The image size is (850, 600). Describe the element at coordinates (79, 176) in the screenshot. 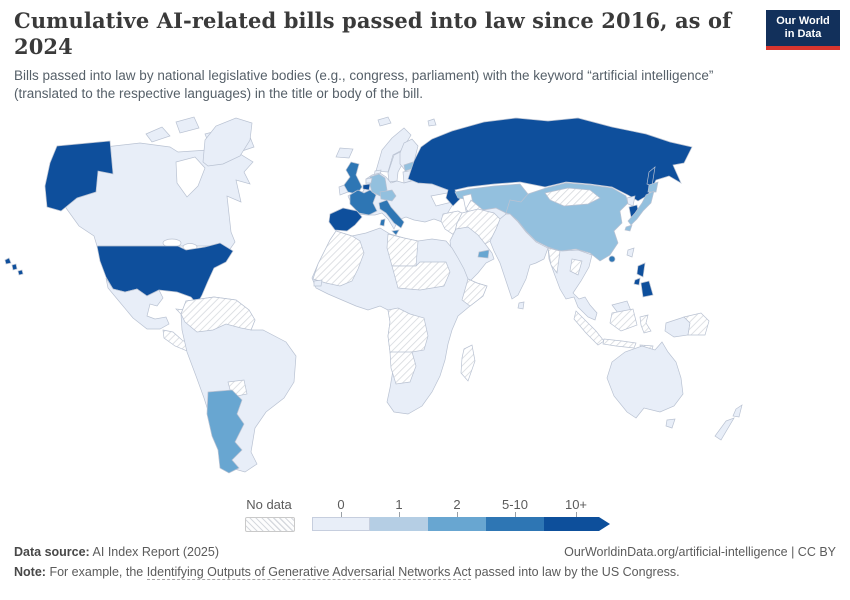

I see `country-usa-alaska` at that location.